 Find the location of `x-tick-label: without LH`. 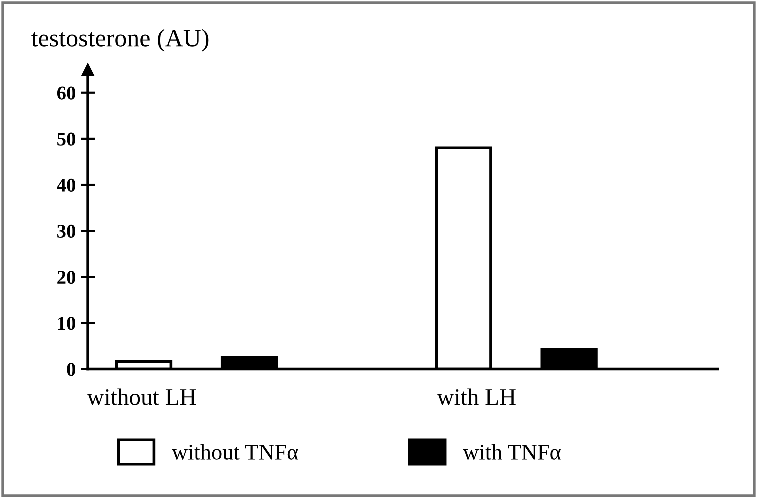

x-tick-label: without LH is located at coordinates (141, 397).